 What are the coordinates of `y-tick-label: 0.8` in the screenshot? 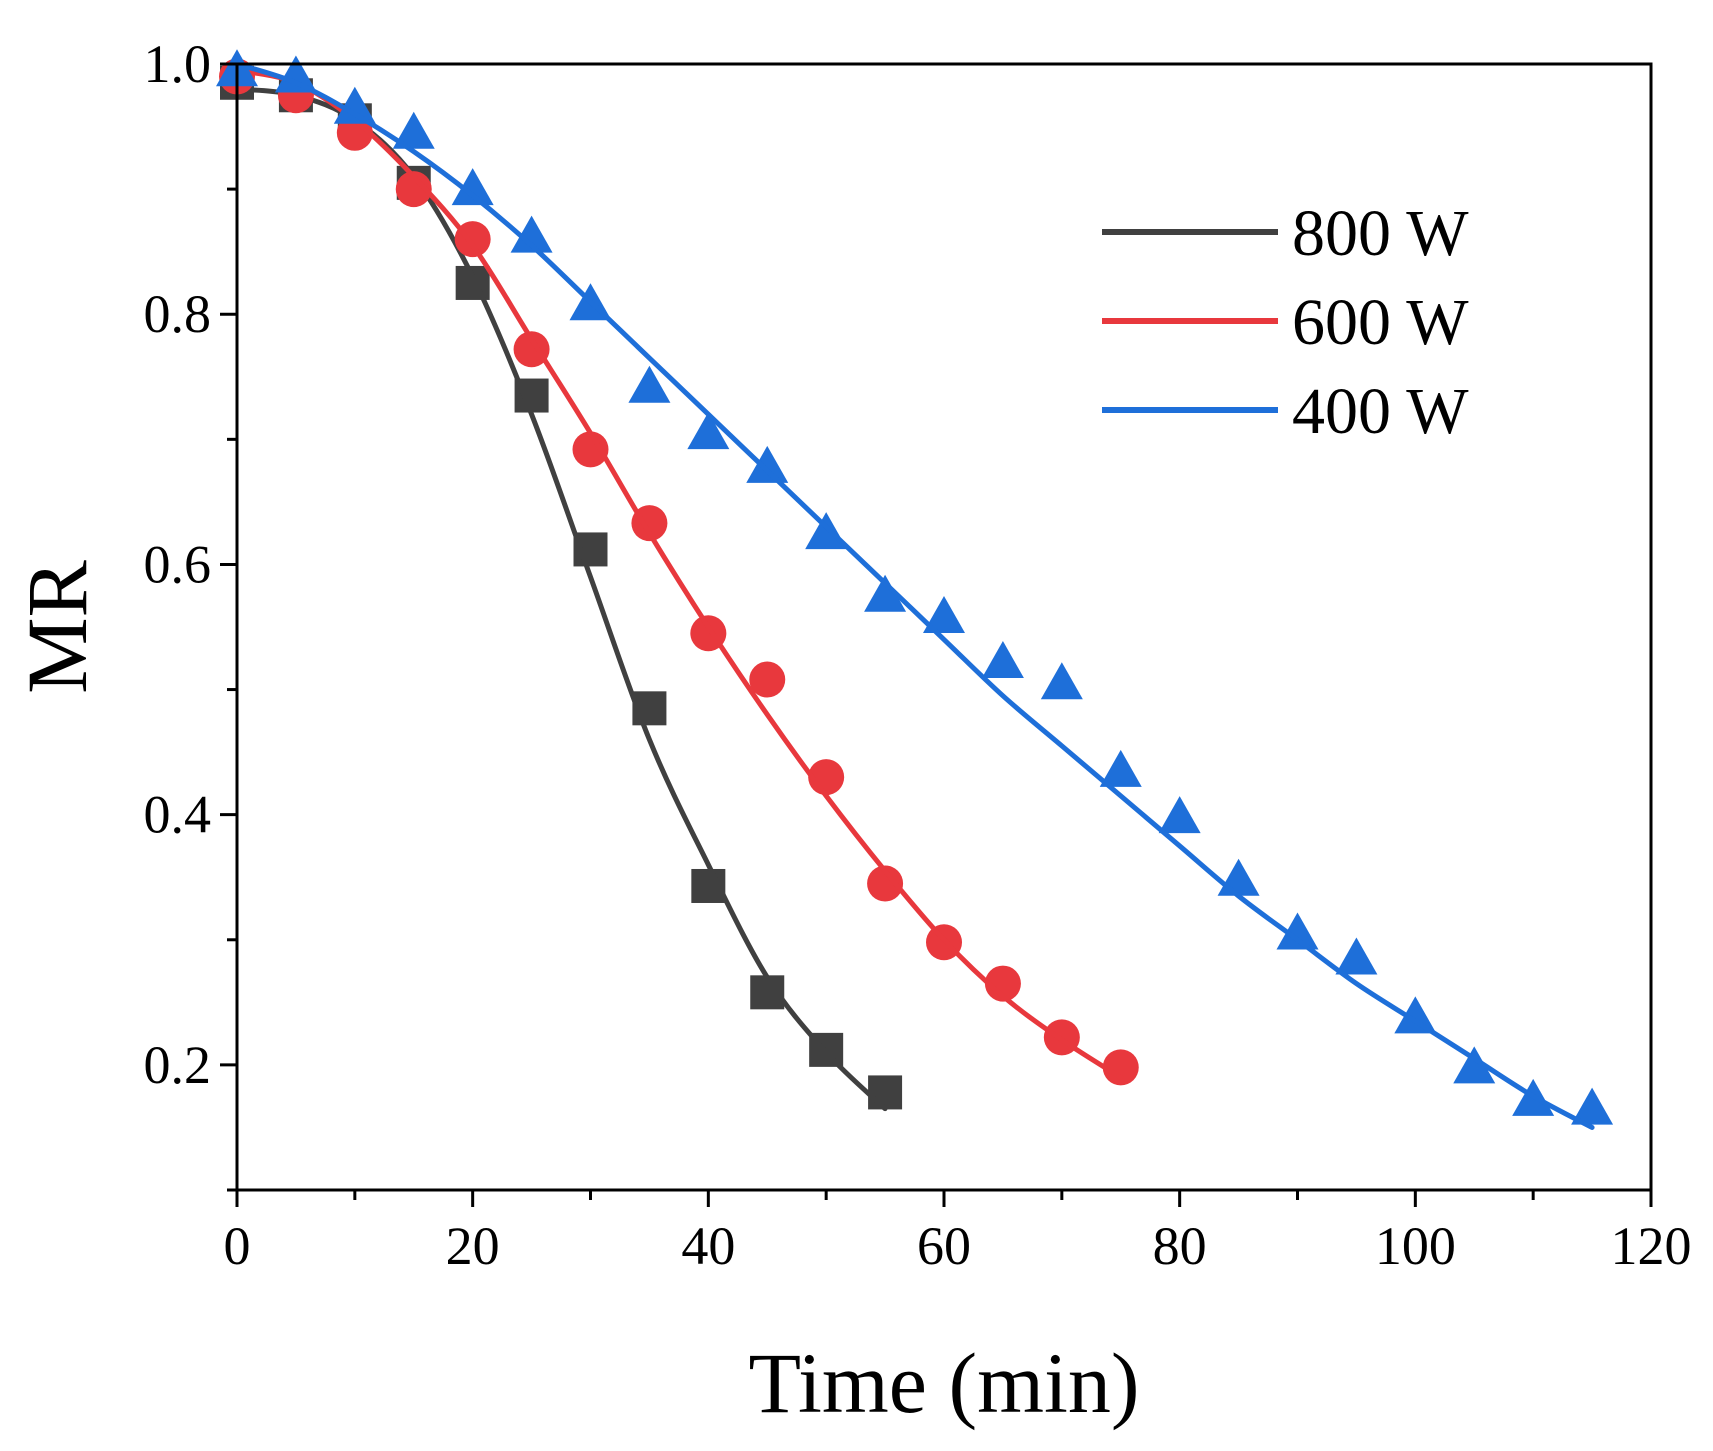 It's located at (178, 314).